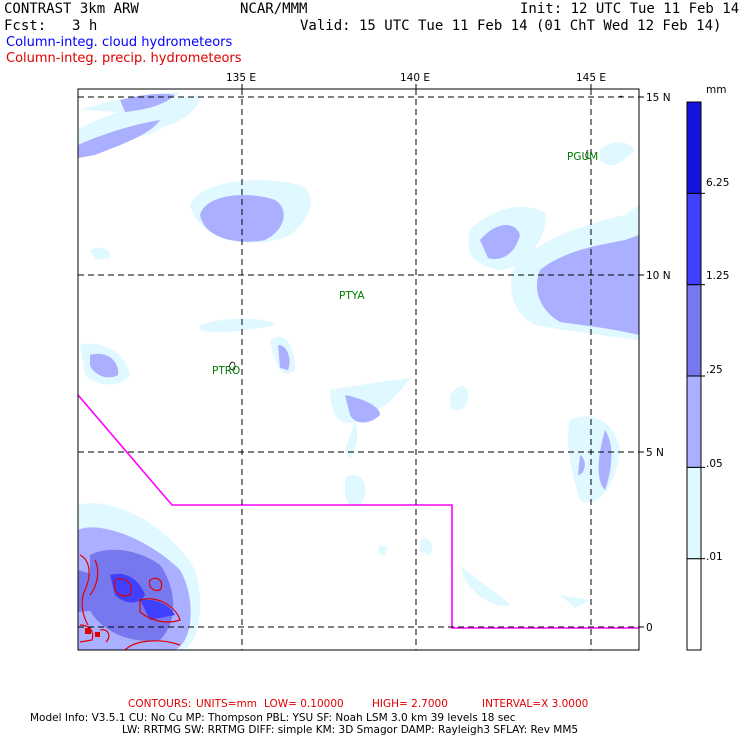 This screenshot has width=740, height=740. I want to click on station-pgum: PGUM, so click(583, 157).